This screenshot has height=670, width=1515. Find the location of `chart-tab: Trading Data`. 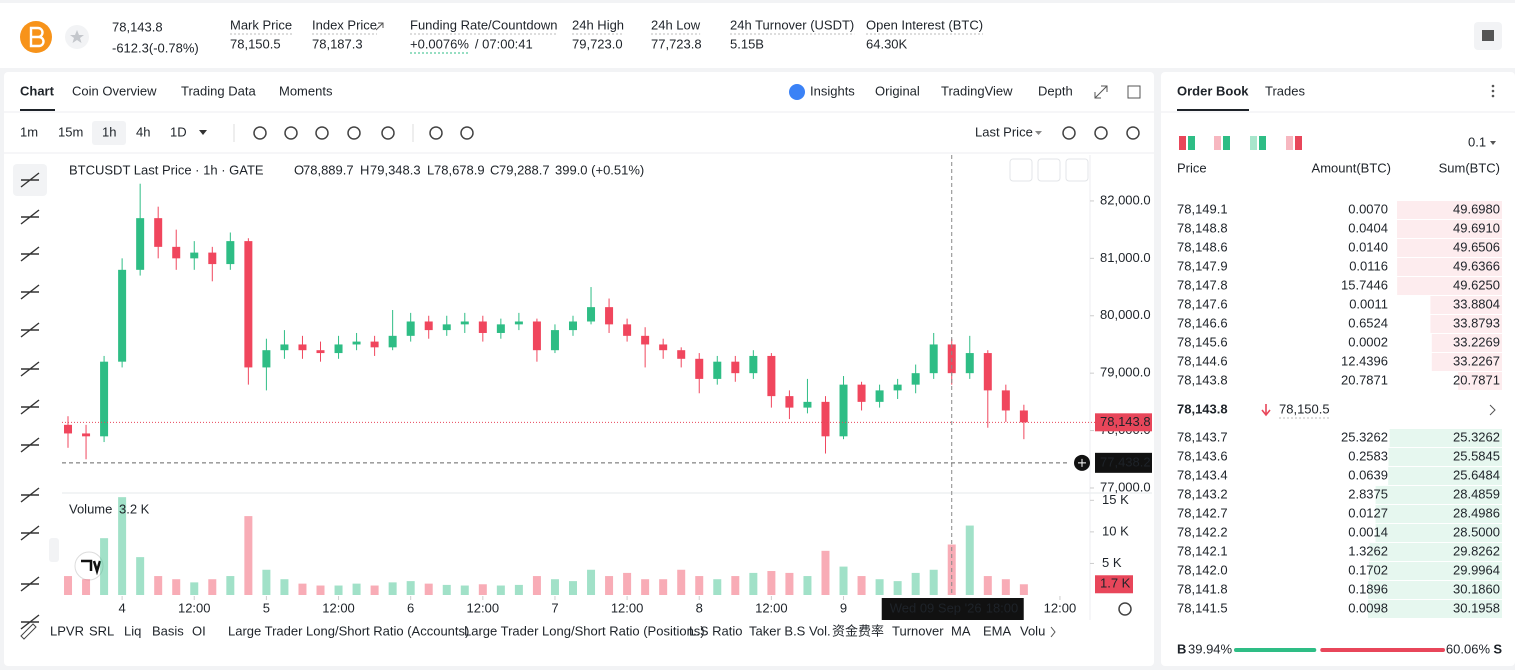

chart-tab: Trading Data is located at coordinates (218, 90).